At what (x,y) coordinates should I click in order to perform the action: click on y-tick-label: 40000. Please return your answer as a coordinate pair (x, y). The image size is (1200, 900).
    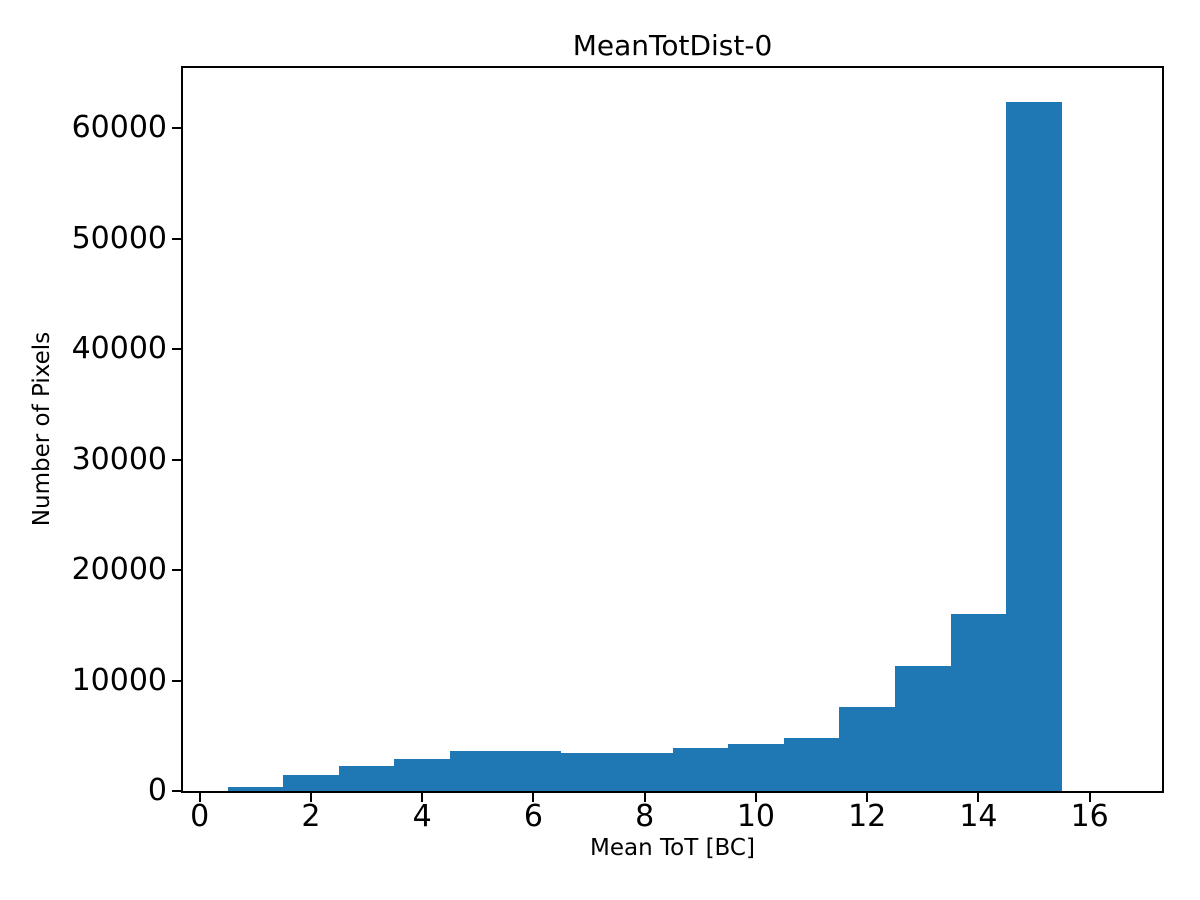
    Looking at the image, I should click on (119, 349).